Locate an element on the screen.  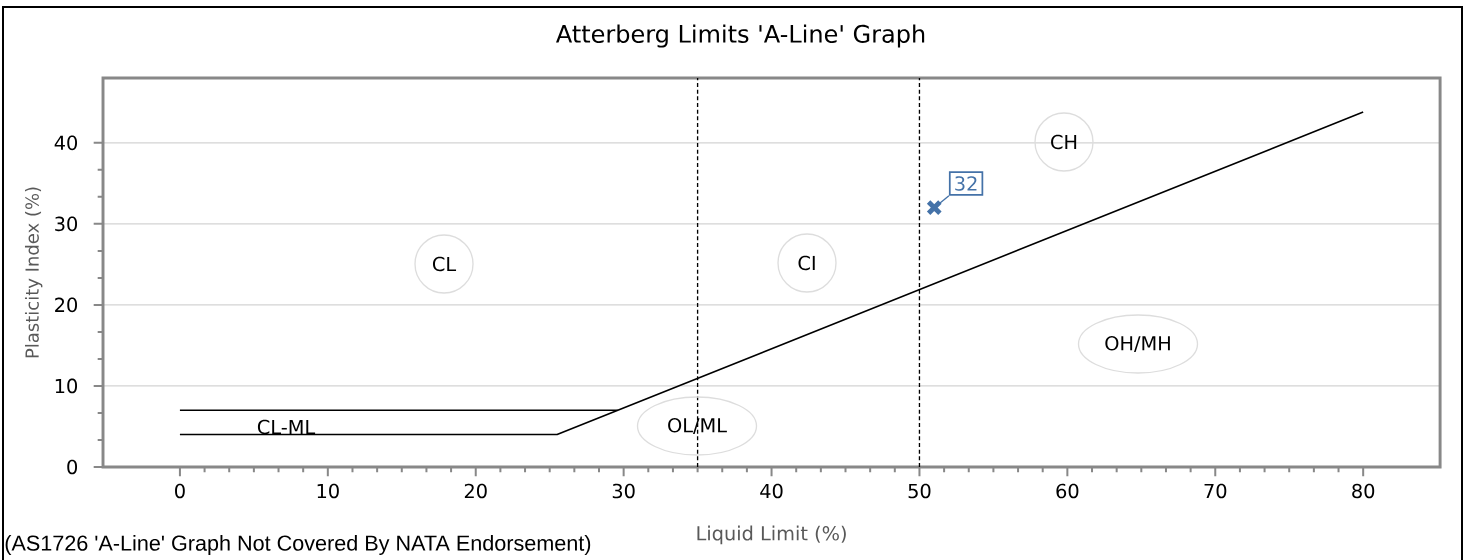
x-axis-title: Liquid Limit (%) is located at coordinates (771, 535).